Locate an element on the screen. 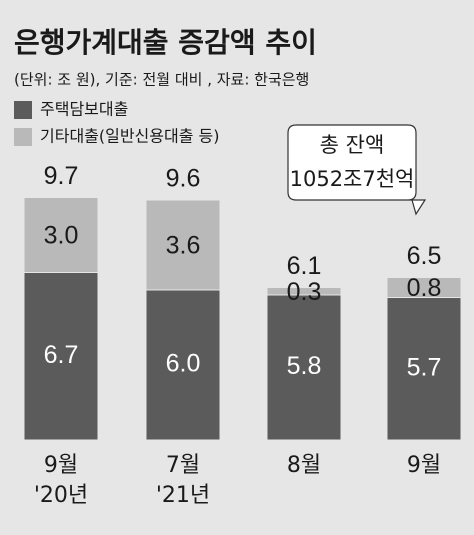  annotation: 총 잔액 is located at coordinates (352, 145).